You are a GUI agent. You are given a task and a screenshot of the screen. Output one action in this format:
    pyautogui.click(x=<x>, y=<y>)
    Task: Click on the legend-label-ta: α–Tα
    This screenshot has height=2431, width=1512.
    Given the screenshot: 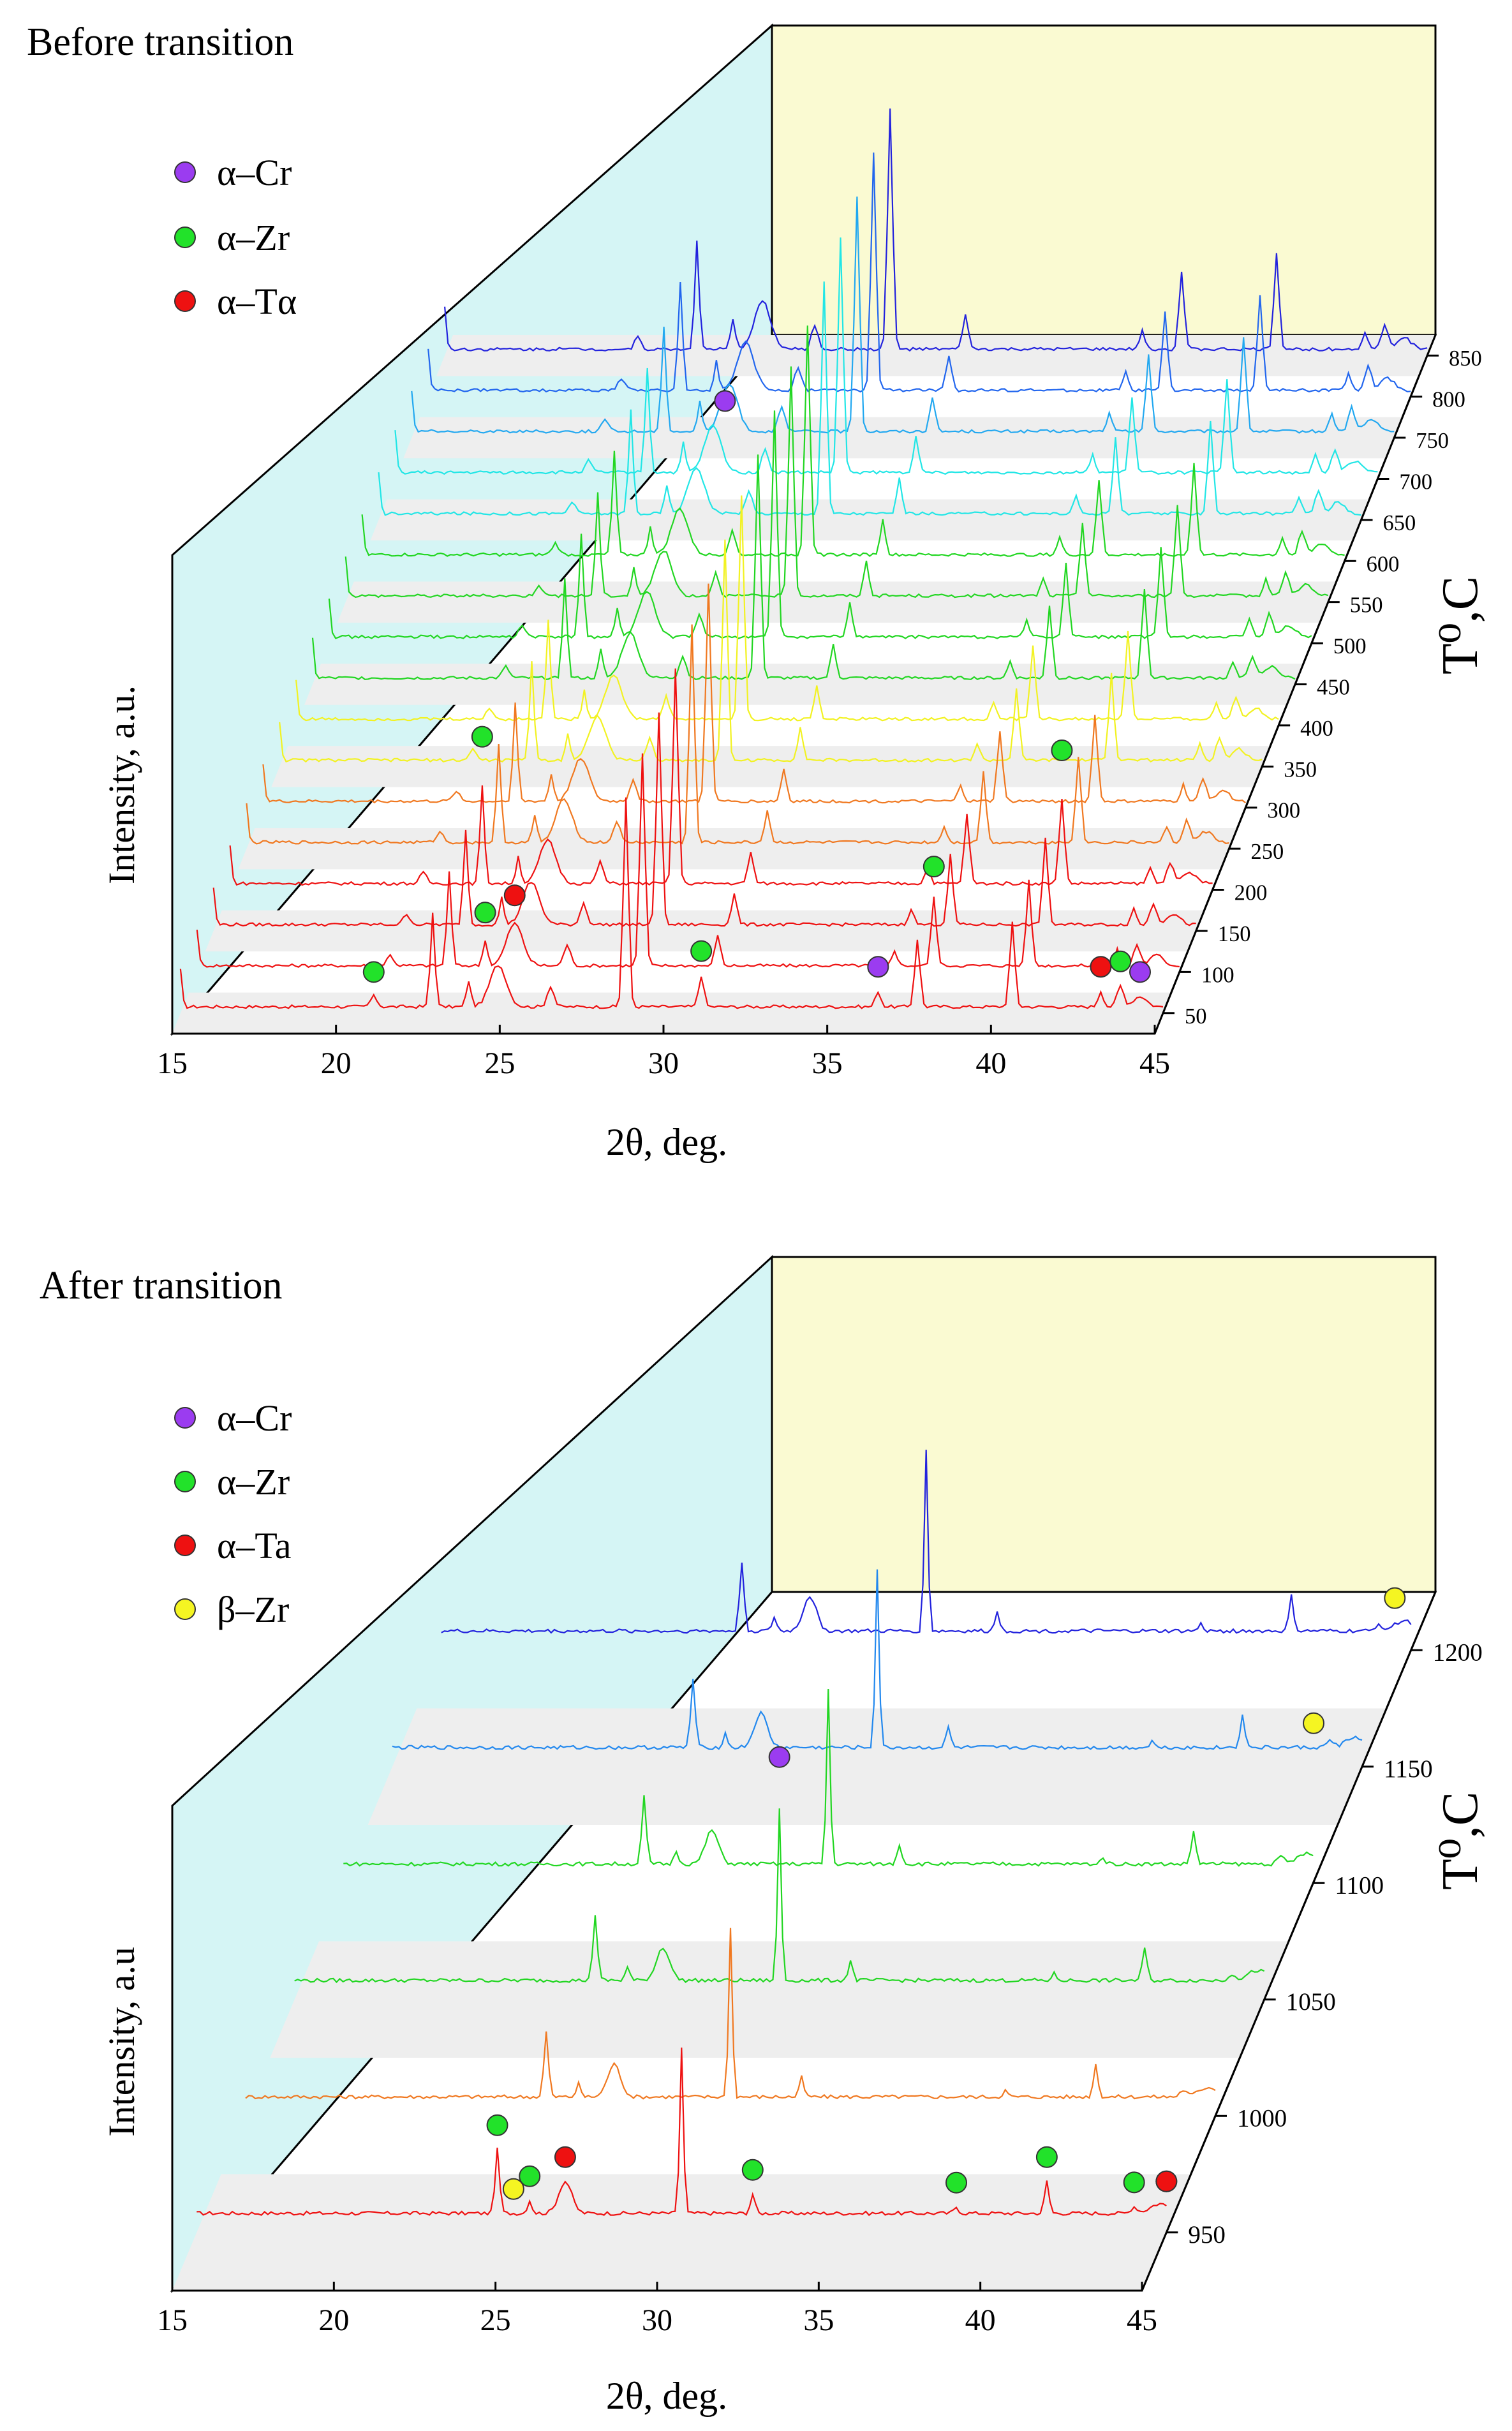 What is the action you would take?
    pyautogui.click(x=257, y=301)
    